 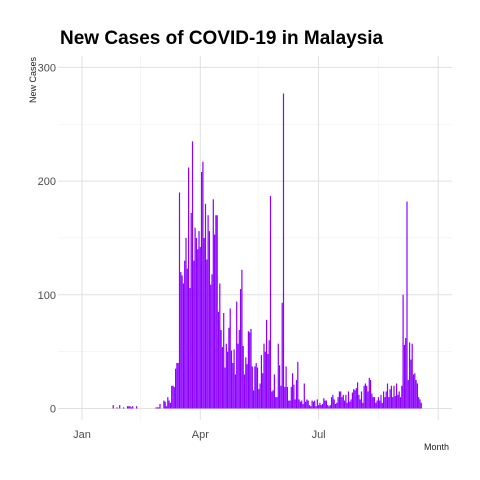 I want to click on x-tick-label: Jul, so click(x=319, y=435).